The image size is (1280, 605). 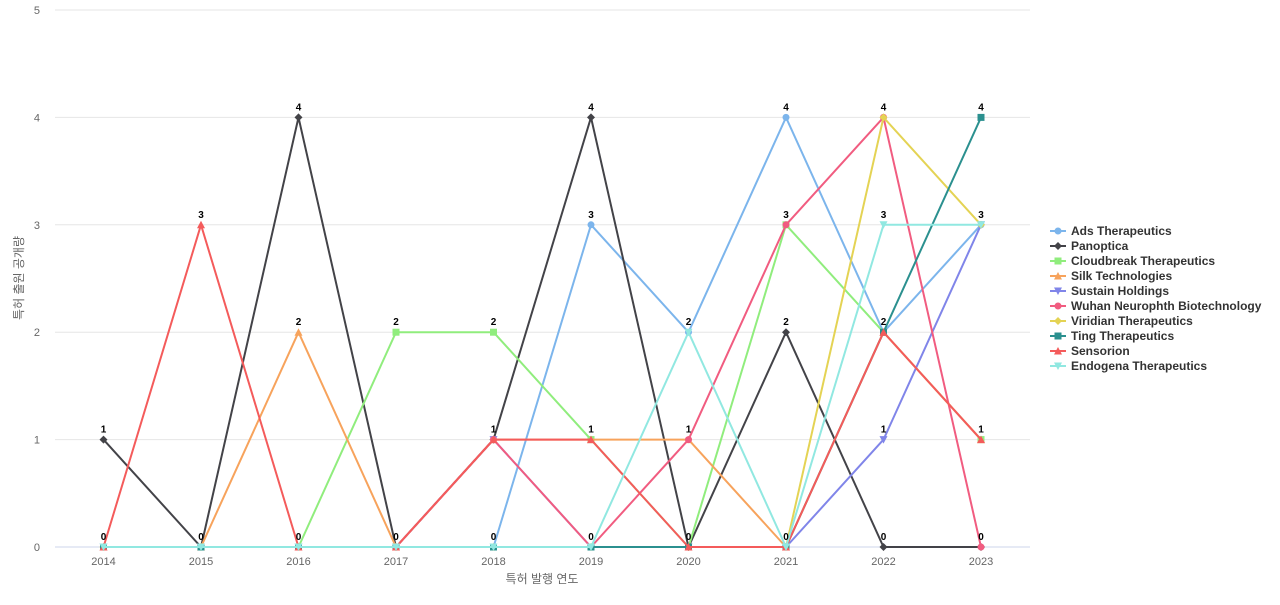 I want to click on legend-item: Panoptica, so click(x=1089, y=246).